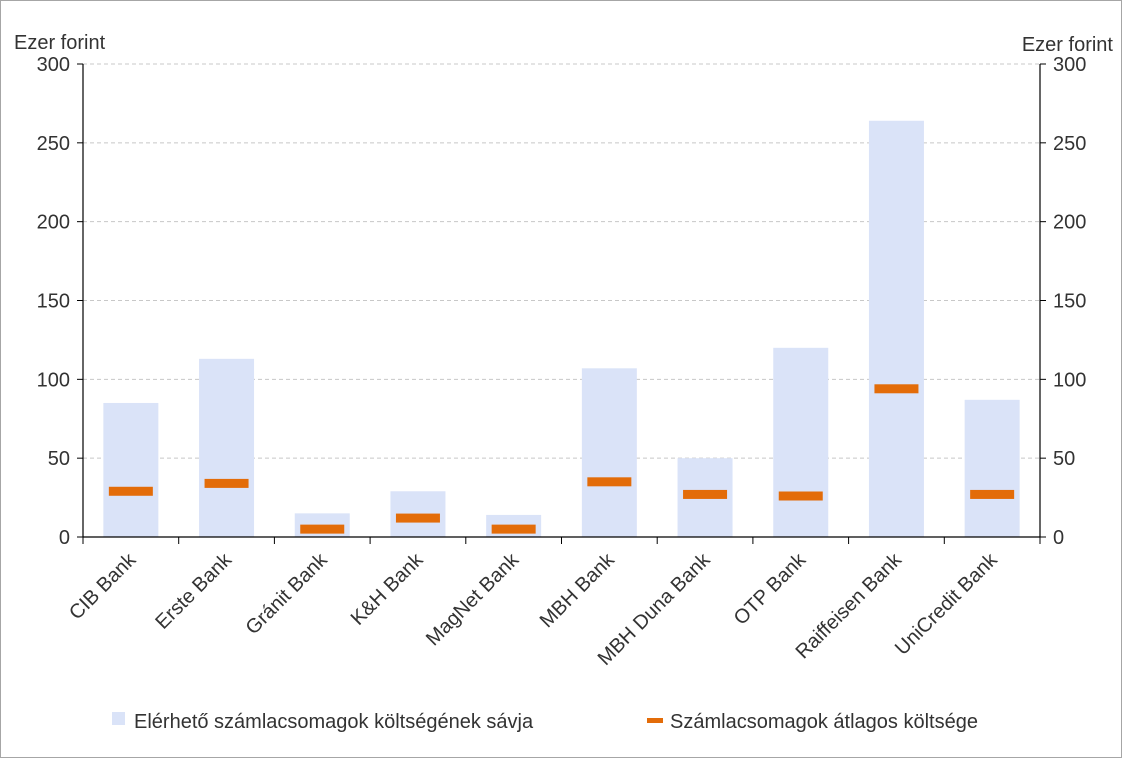 This screenshot has width=1124, height=760. I want to click on x-category-label: MagNet Bank, so click(473, 599).